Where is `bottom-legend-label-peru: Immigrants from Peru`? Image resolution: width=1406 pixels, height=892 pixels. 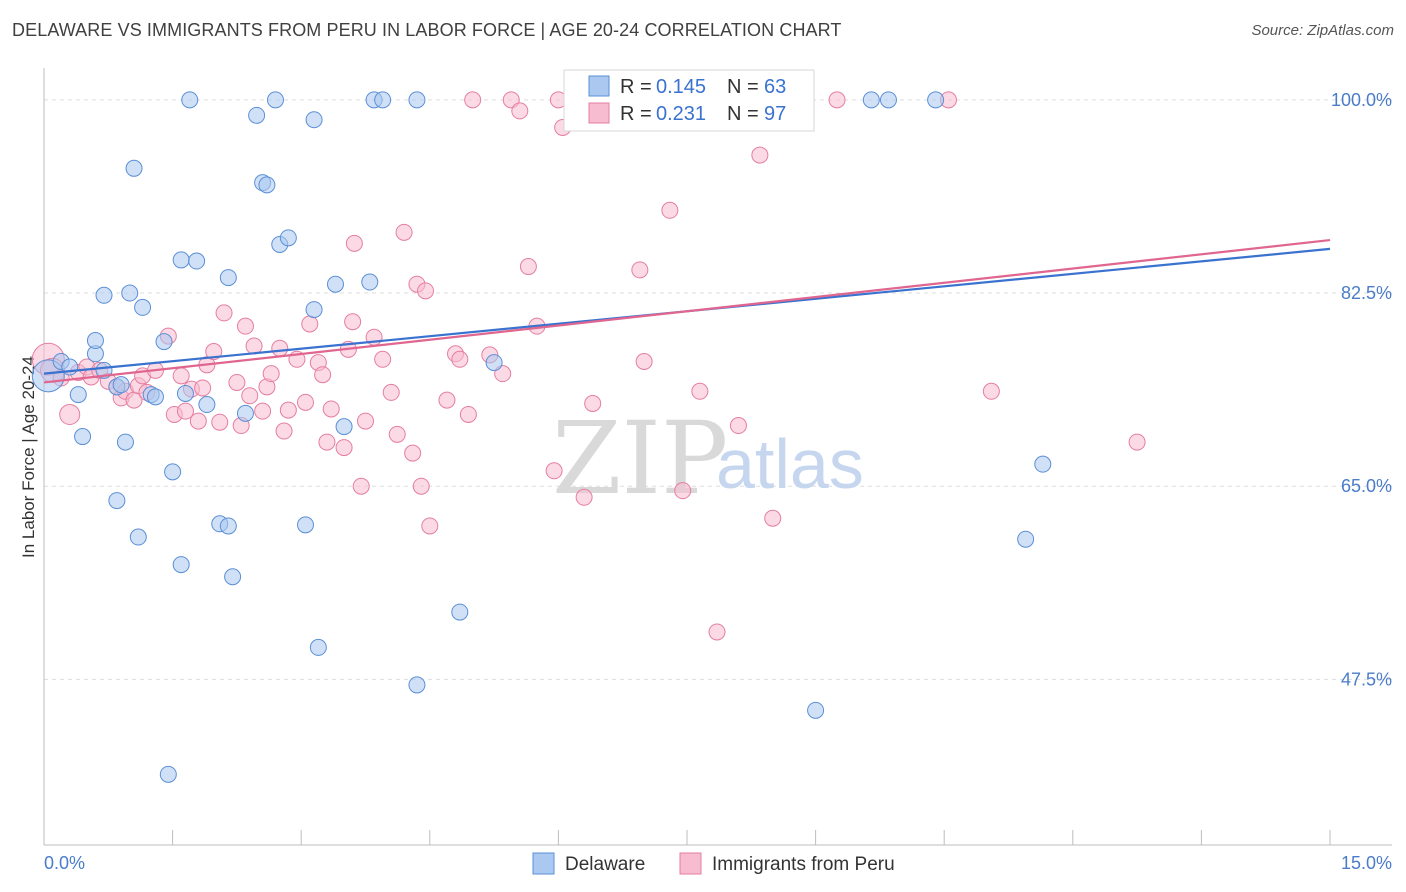 bottom-legend-label-peru: Immigrants from Peru is located at coordinates (803, 864).